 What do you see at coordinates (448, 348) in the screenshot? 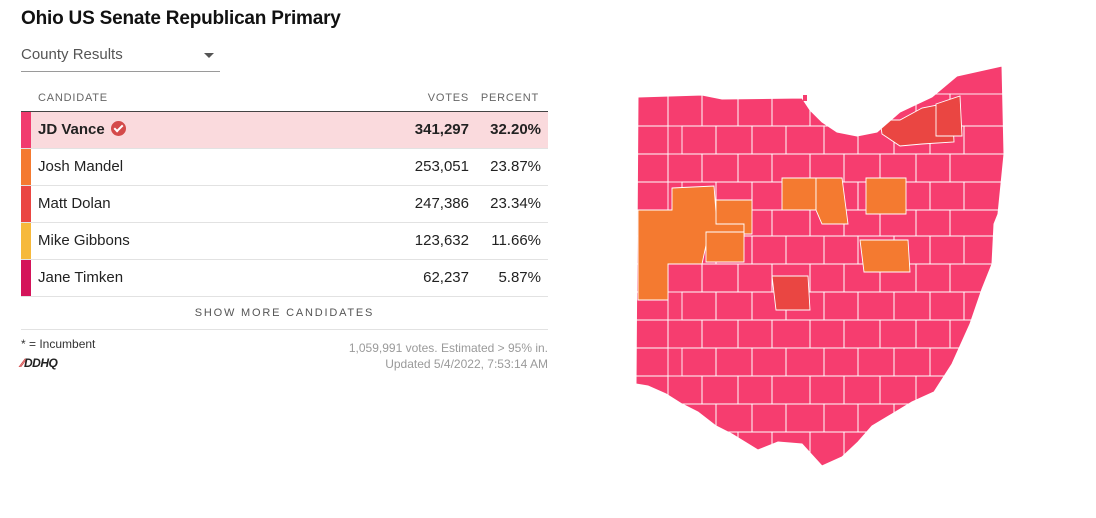
I see `votes-estimate: 1,059,991 votes. Estimated > 95% in.` at bounding box center [448, 348].